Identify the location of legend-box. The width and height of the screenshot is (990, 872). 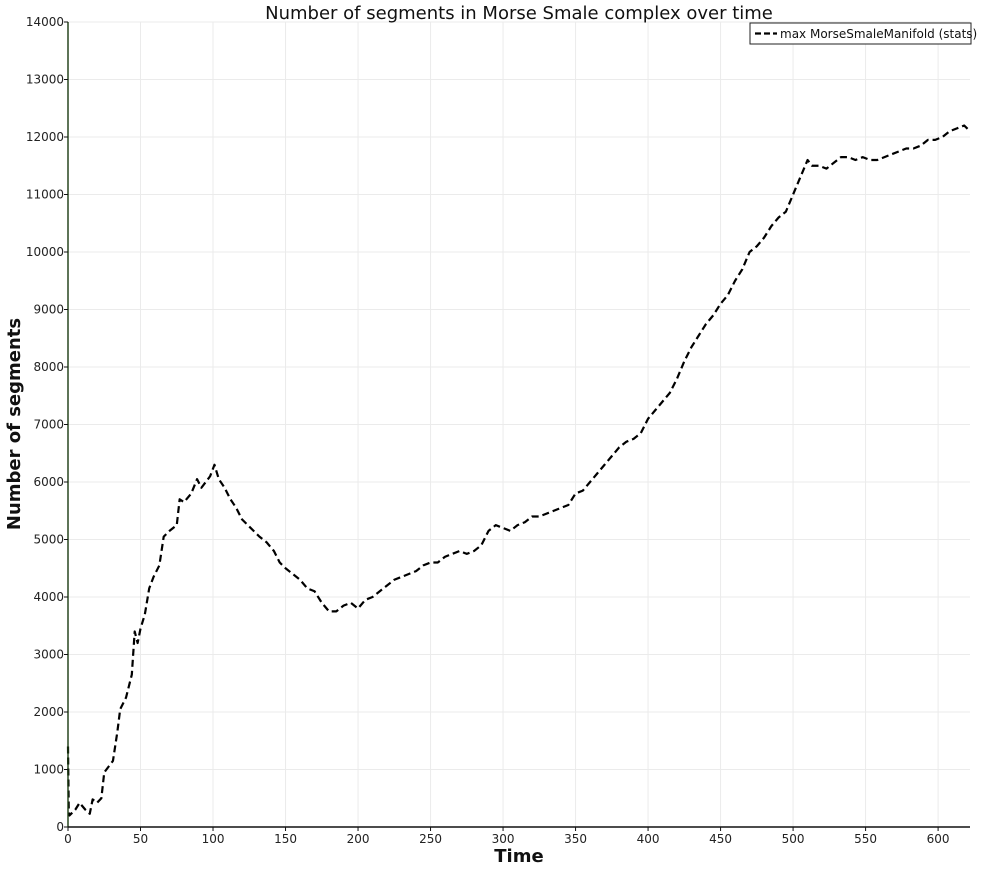
(860, 33).